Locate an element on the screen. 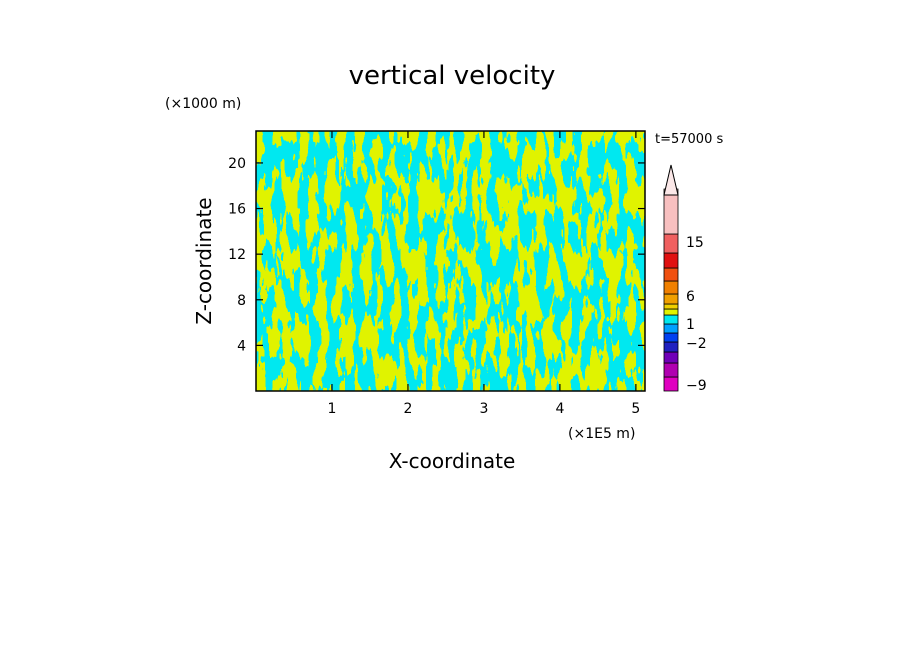 Image resolution: width=904 pixels, height=654 pixels. x-tick-label: 4 is located at coordinates (559, 409).